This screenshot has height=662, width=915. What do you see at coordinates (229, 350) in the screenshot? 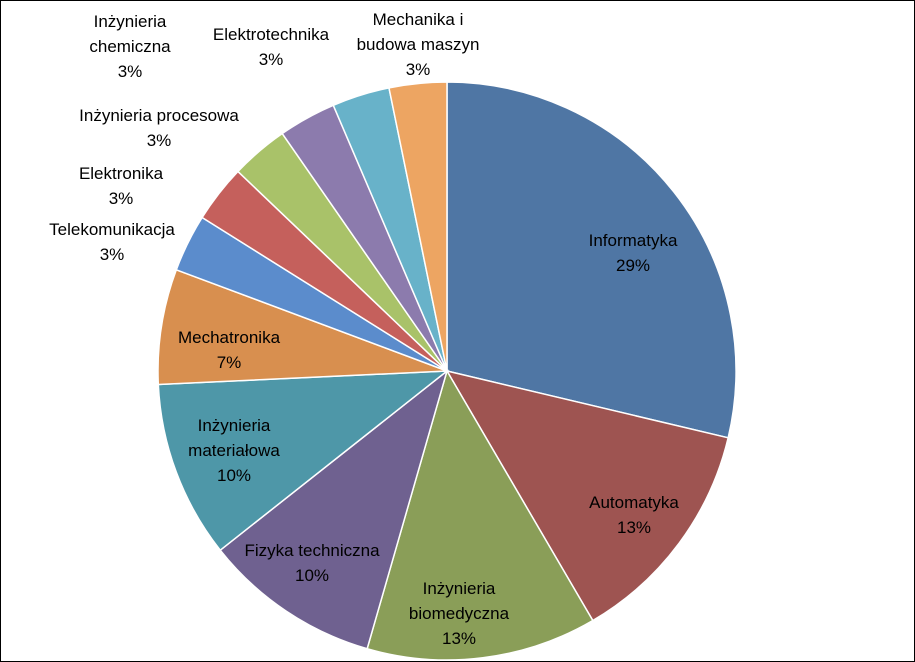
I see `slice-label-5: Mechatronika 7%` at bounding box center [229, 350].